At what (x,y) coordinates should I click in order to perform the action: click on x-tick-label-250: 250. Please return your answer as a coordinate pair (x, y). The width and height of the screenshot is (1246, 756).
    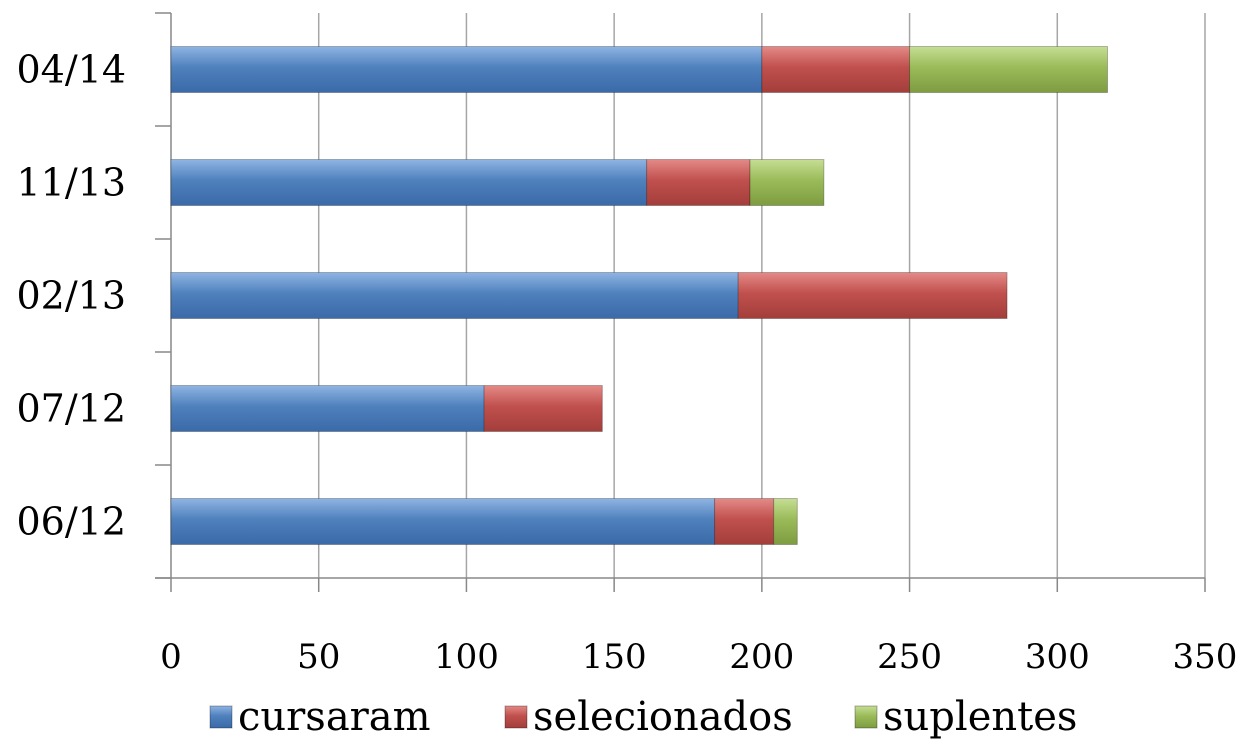
    Looking at the image, I should click on (909, 657).